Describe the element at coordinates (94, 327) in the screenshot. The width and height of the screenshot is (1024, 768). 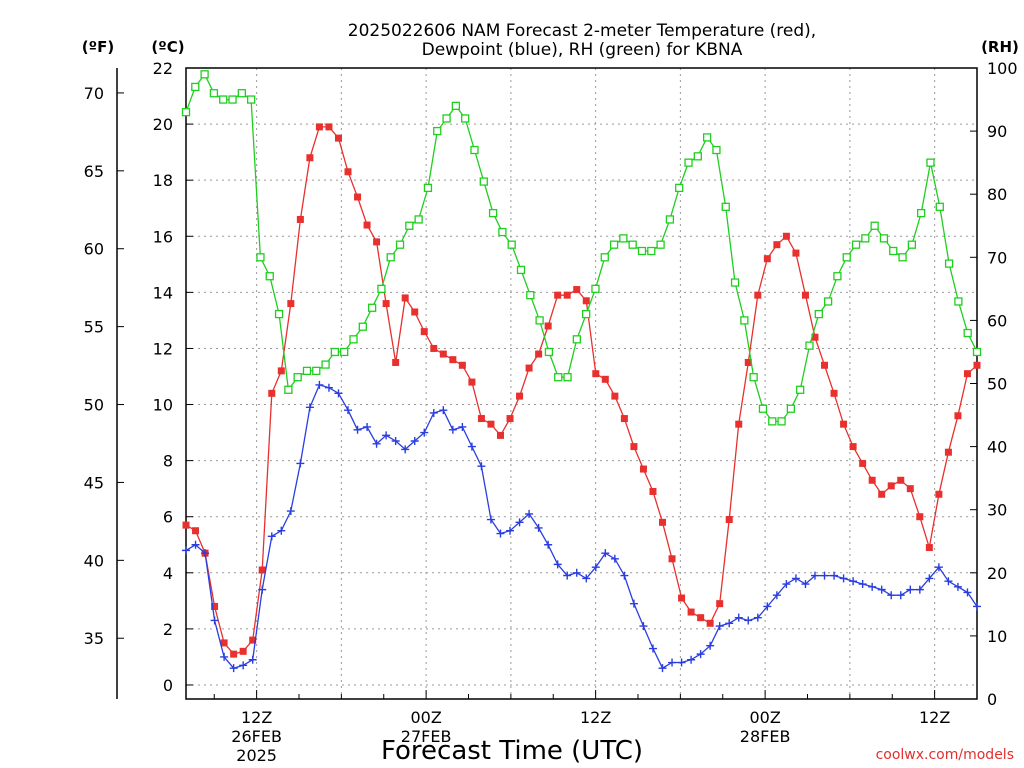
I see `fahrenheit-tick-label: 55` at that location.